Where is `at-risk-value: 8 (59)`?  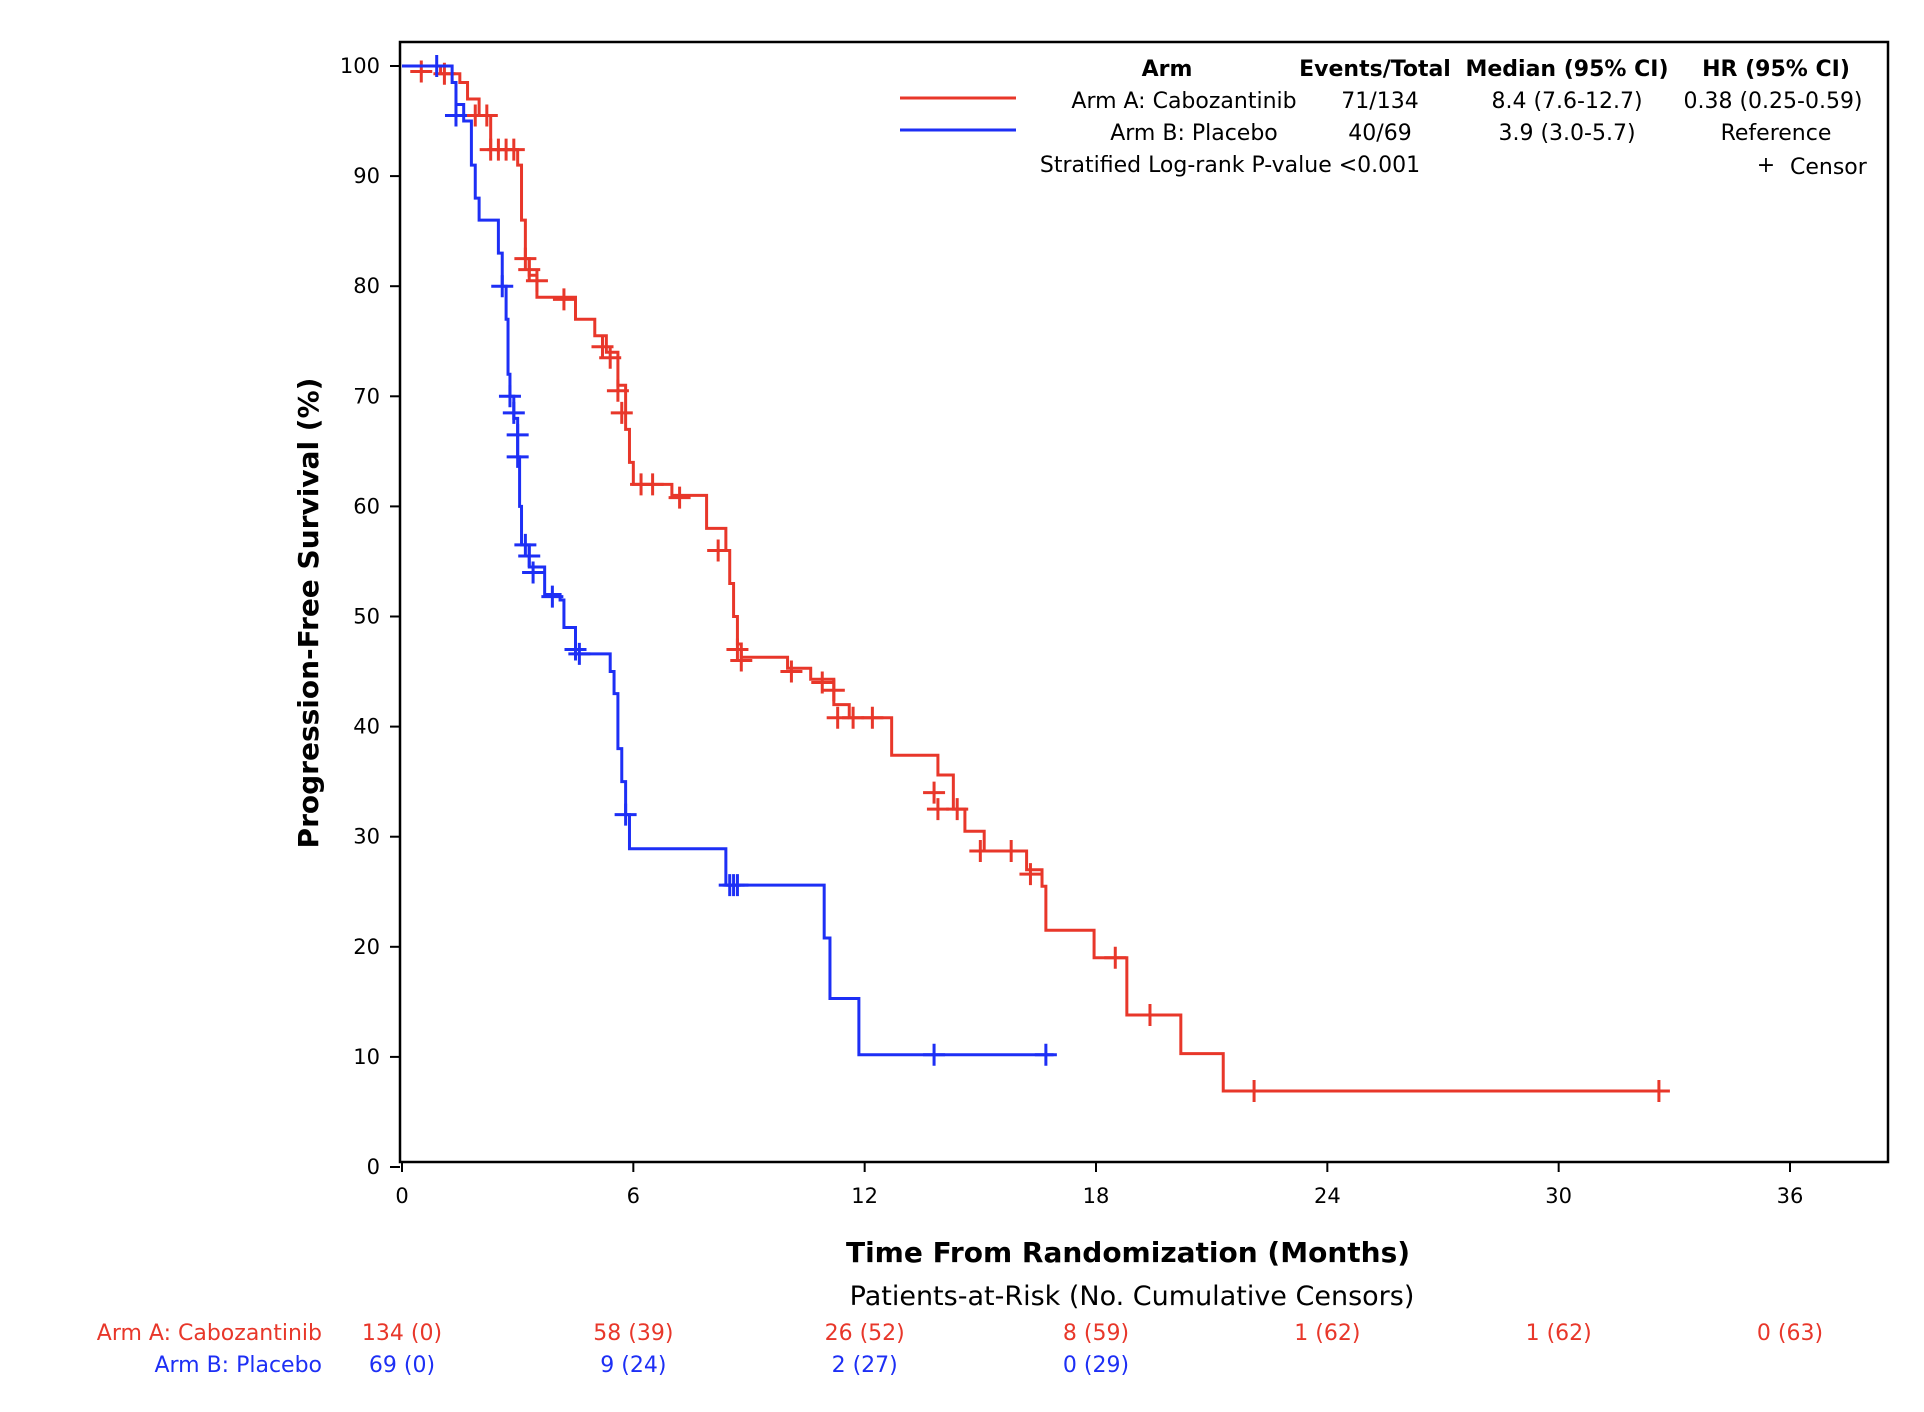
at-risk-value: 8 (59) is located at coordinates (1096, 1333).